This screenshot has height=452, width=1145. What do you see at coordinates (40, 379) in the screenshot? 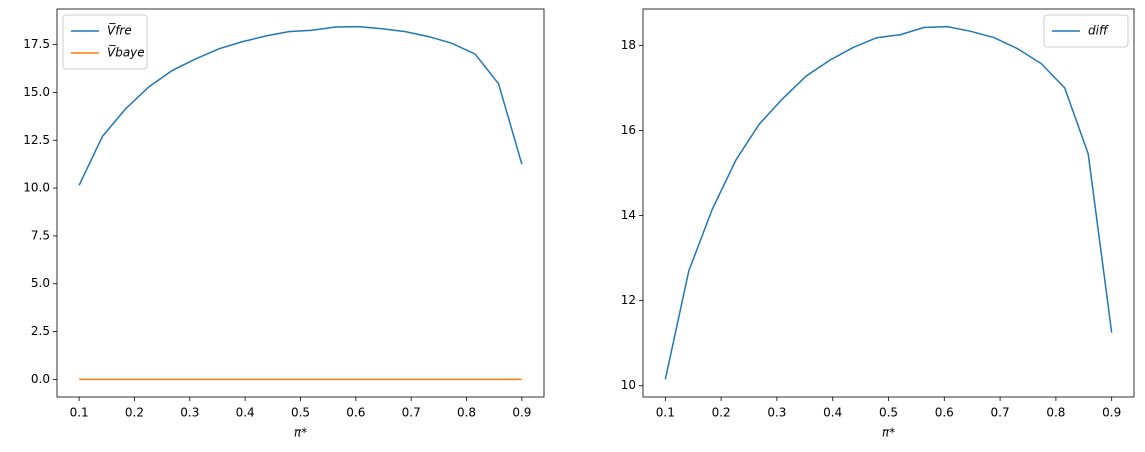
I see `y-tick-label: 0.0` at bounding box center [40, 379].